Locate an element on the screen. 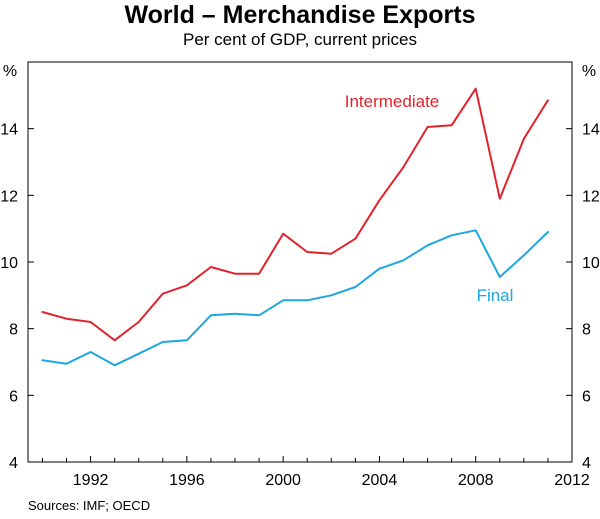  y-tick-label-left: 8 is located at coordinates (13, 330).